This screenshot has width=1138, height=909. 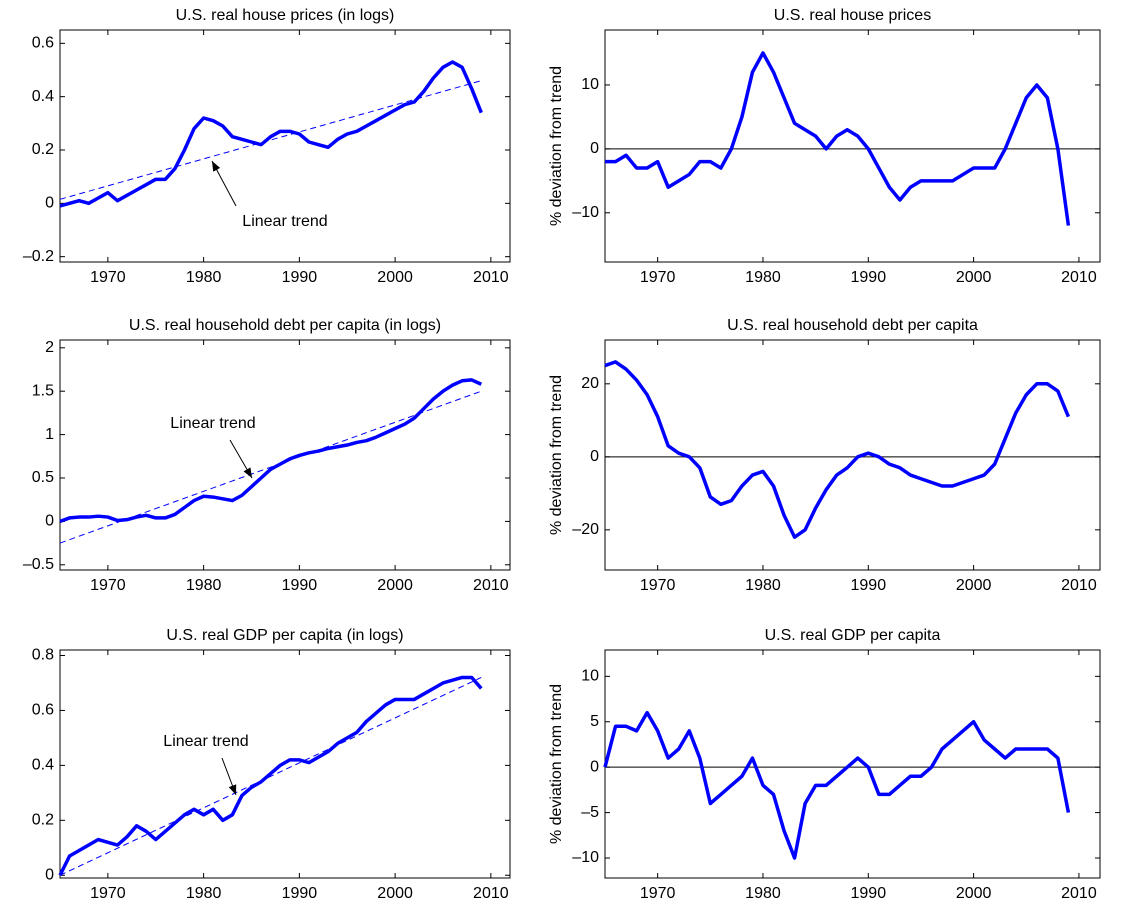 I want to click on chart-title: U.S. real GDP per capita, so click(x=853, y=635).